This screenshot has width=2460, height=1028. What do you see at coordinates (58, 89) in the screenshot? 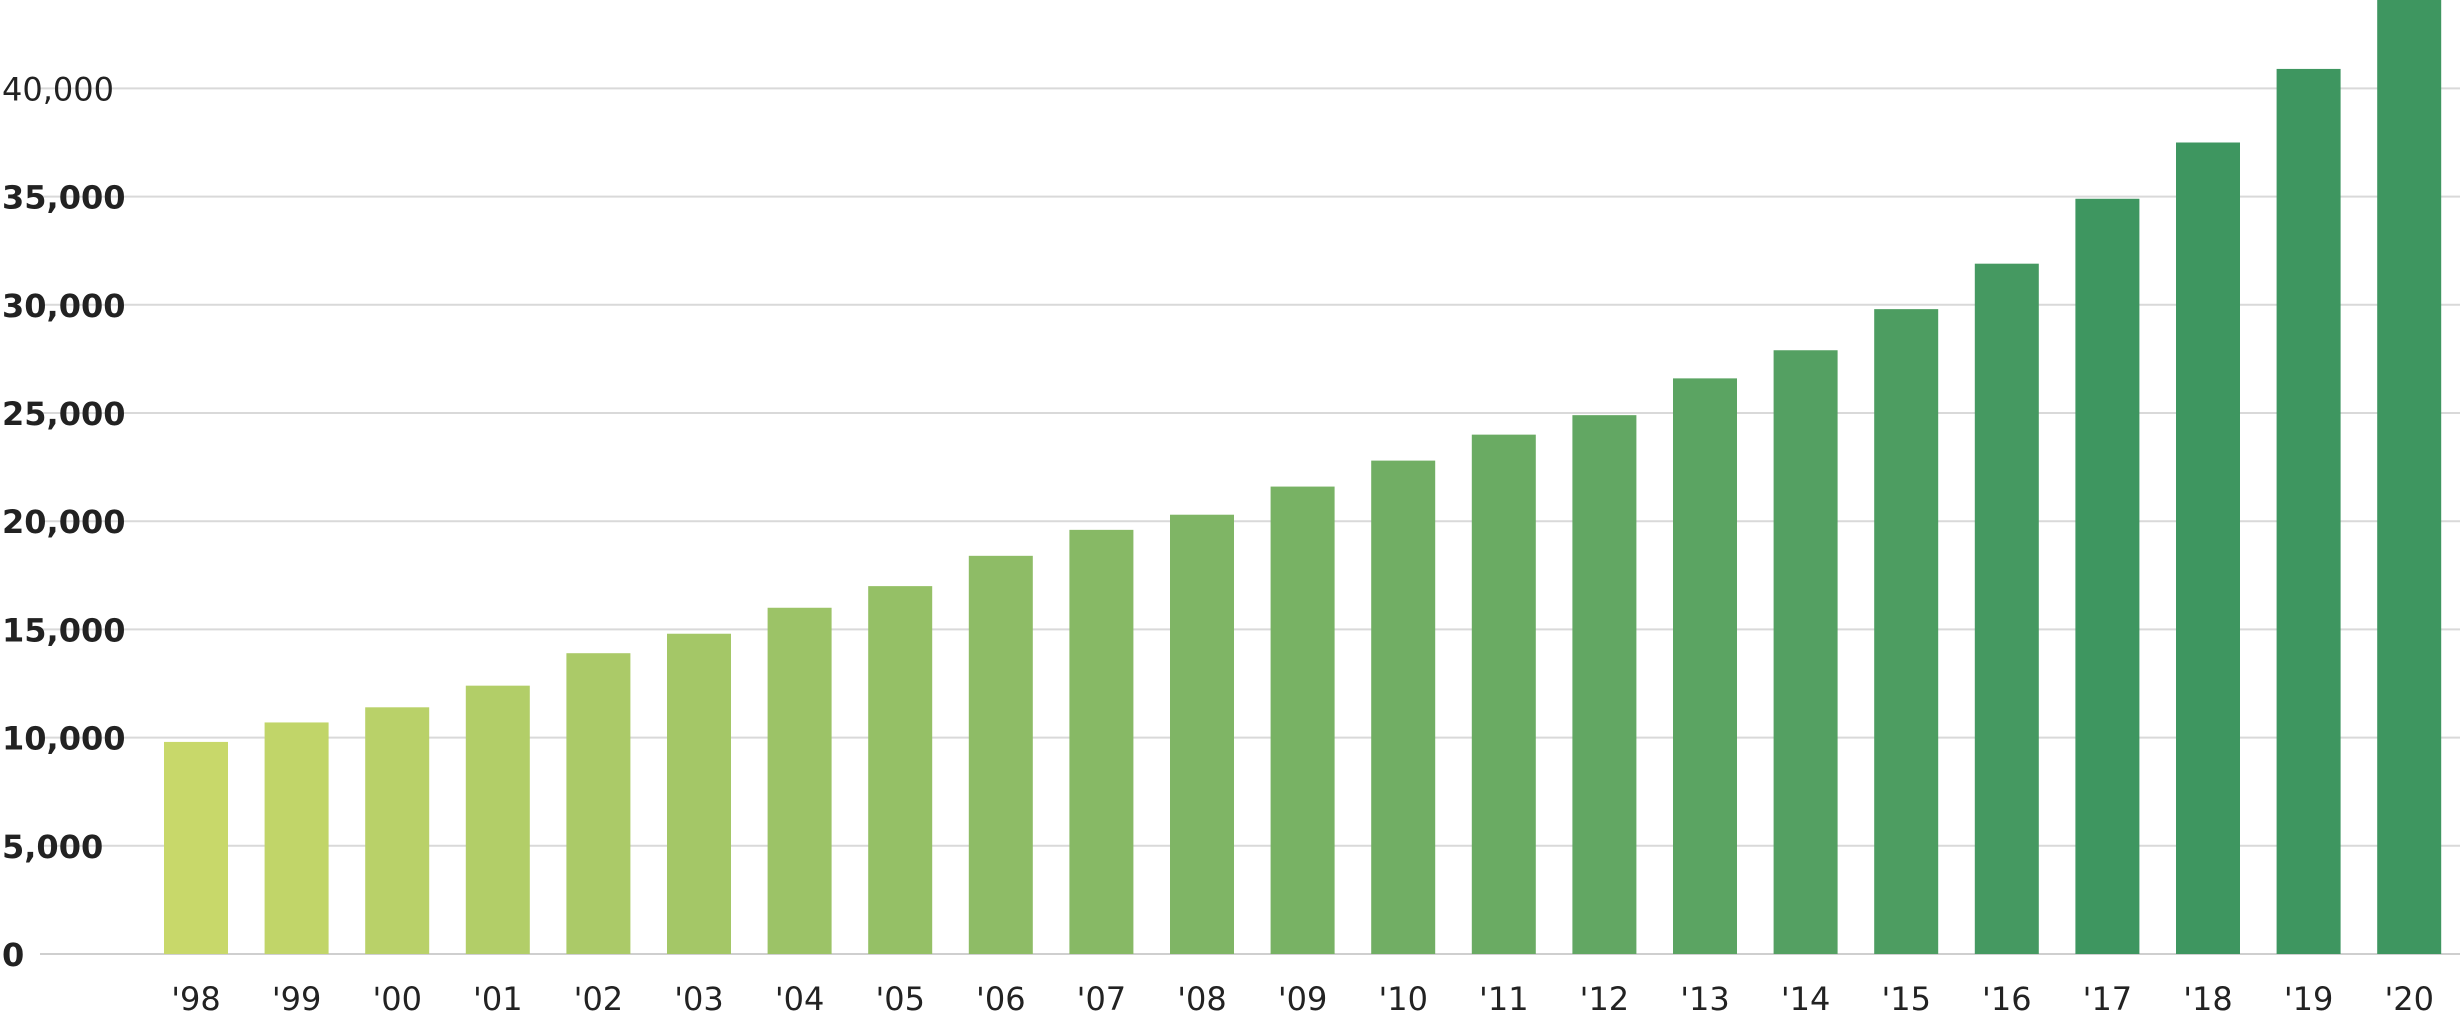
I see `y-tick-label: 40,000` at bounding box center [58, 89].